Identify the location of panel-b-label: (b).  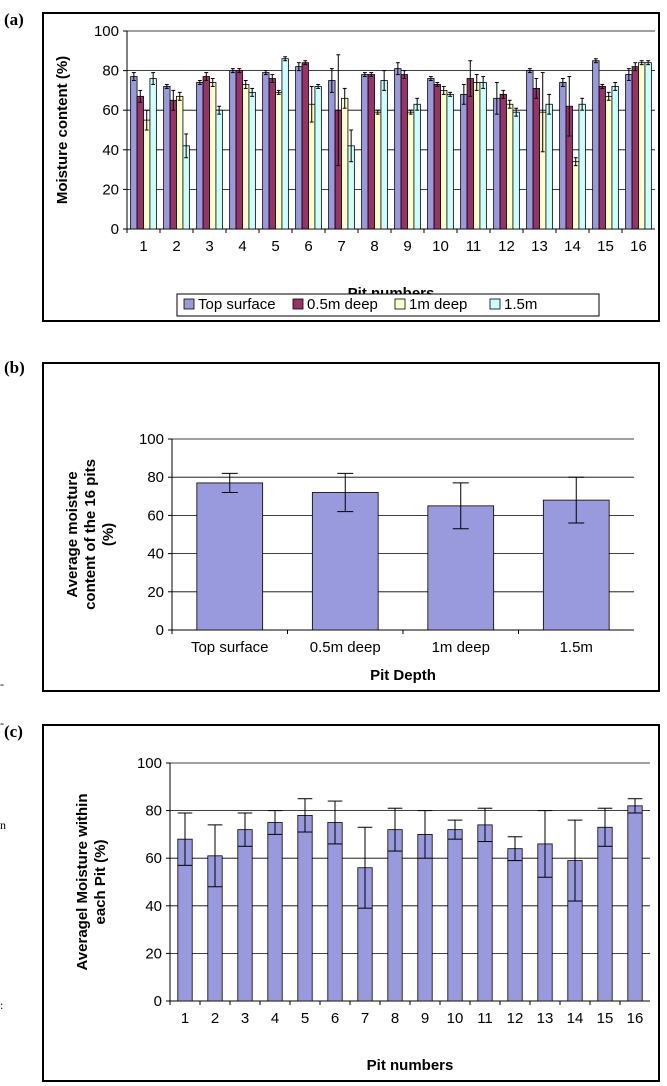
(14, 367).